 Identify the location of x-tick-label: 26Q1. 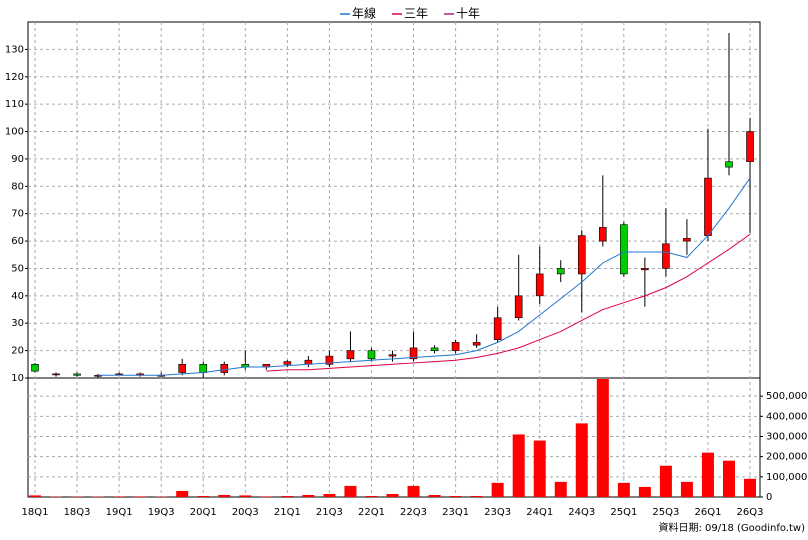
(707, 512).